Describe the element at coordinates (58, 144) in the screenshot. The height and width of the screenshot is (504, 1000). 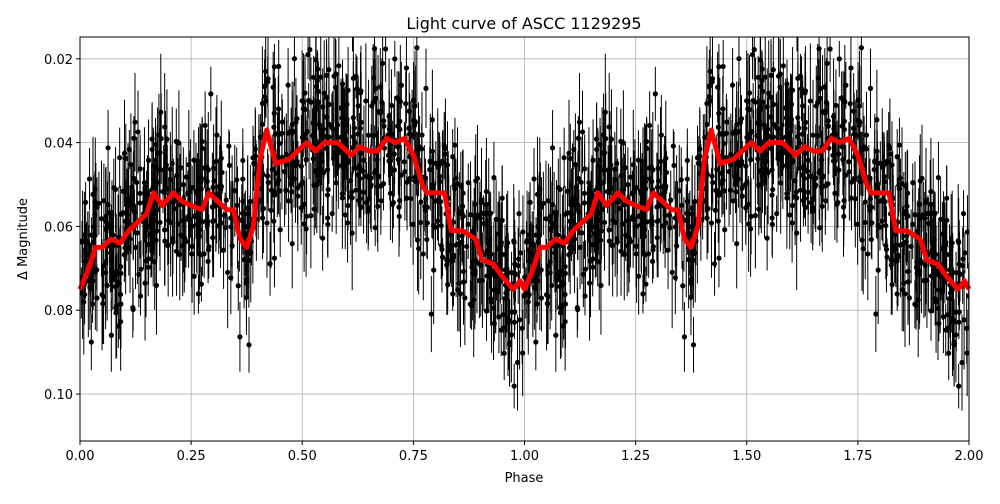
I see `y-tick-label: 0.04` at that location.